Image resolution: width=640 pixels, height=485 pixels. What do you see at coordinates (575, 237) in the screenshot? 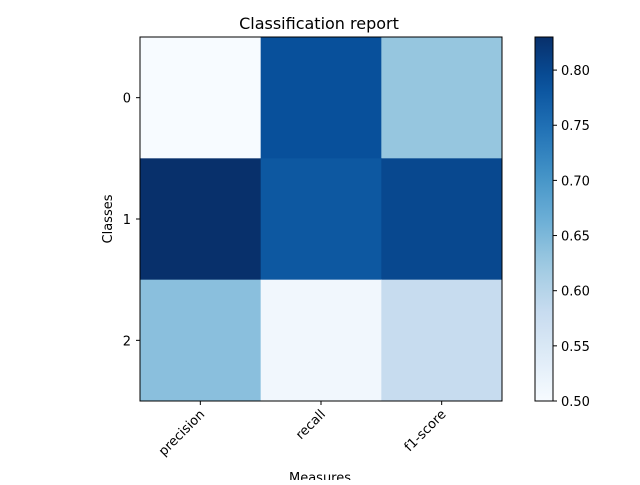
I see `colorbar-tick-label: 0.65` at bounding box center [575, 237].